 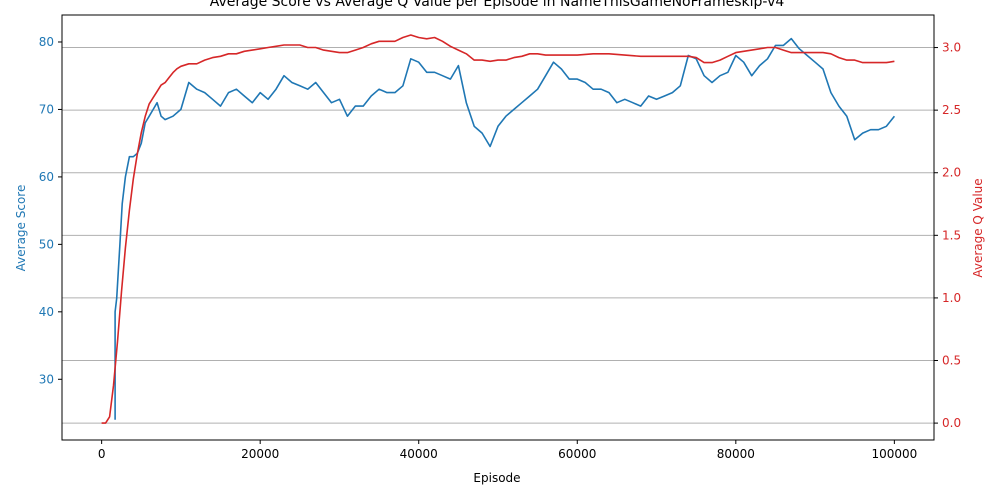 I want to click on y-left-tick-label: 60, so click(x=46, y=177).